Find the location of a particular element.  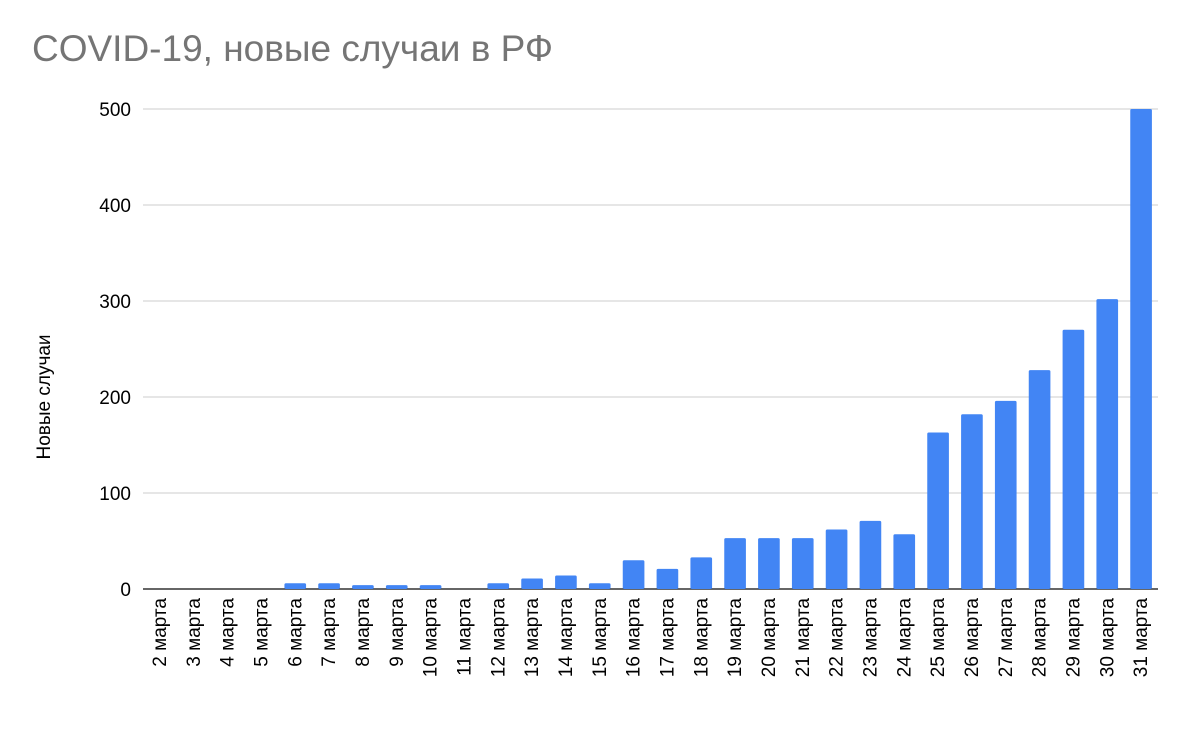

x-tick-label: 10 марта is located at coordinates (431, 638).